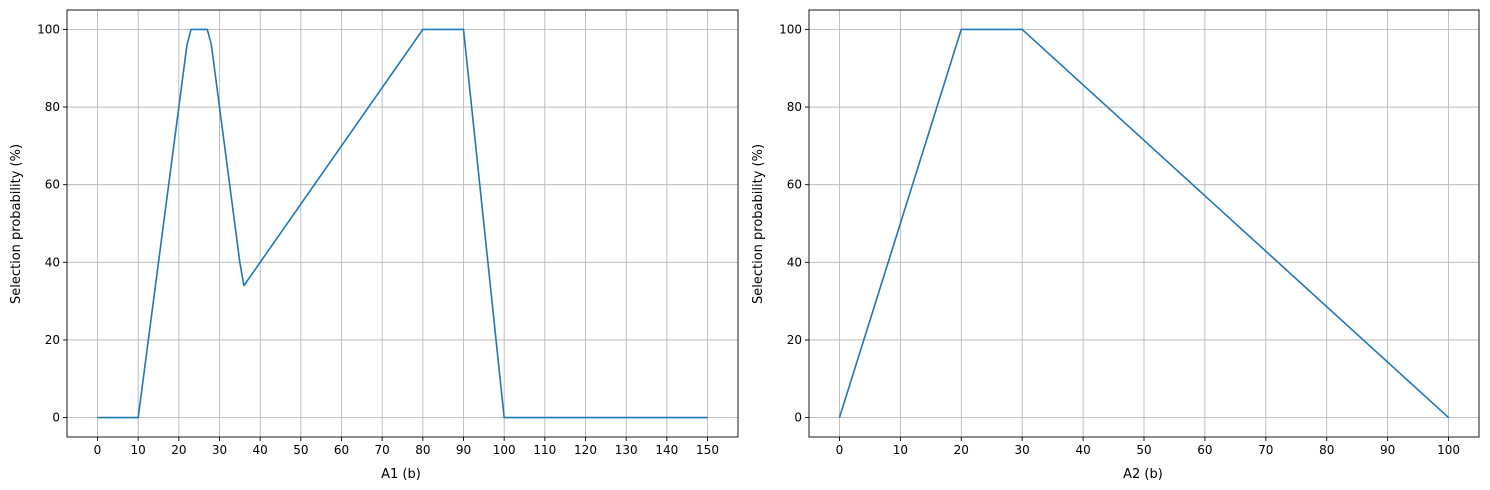 Image resolution: width=1490 pixels, height=490 pixels. I want to click on x-axis-label: A1 (b), so click(401, 474).